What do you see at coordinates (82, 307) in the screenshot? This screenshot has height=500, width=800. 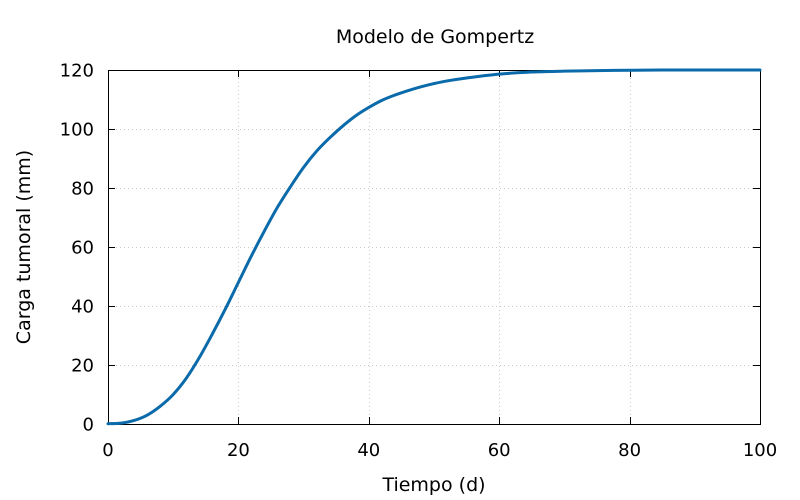 I see `y-tick-label: 40` at bounding box center [82, 307].